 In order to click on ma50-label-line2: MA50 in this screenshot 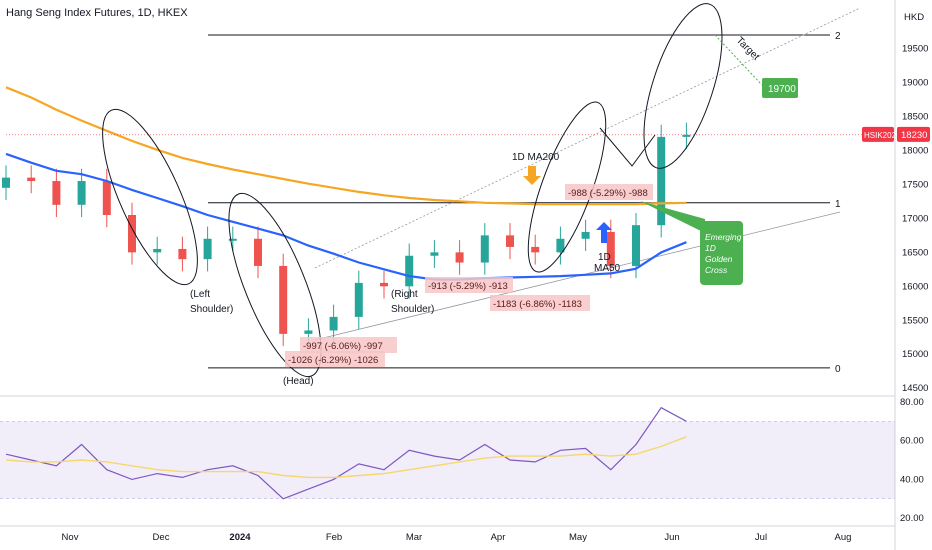, I will do `click(607, 268)`.